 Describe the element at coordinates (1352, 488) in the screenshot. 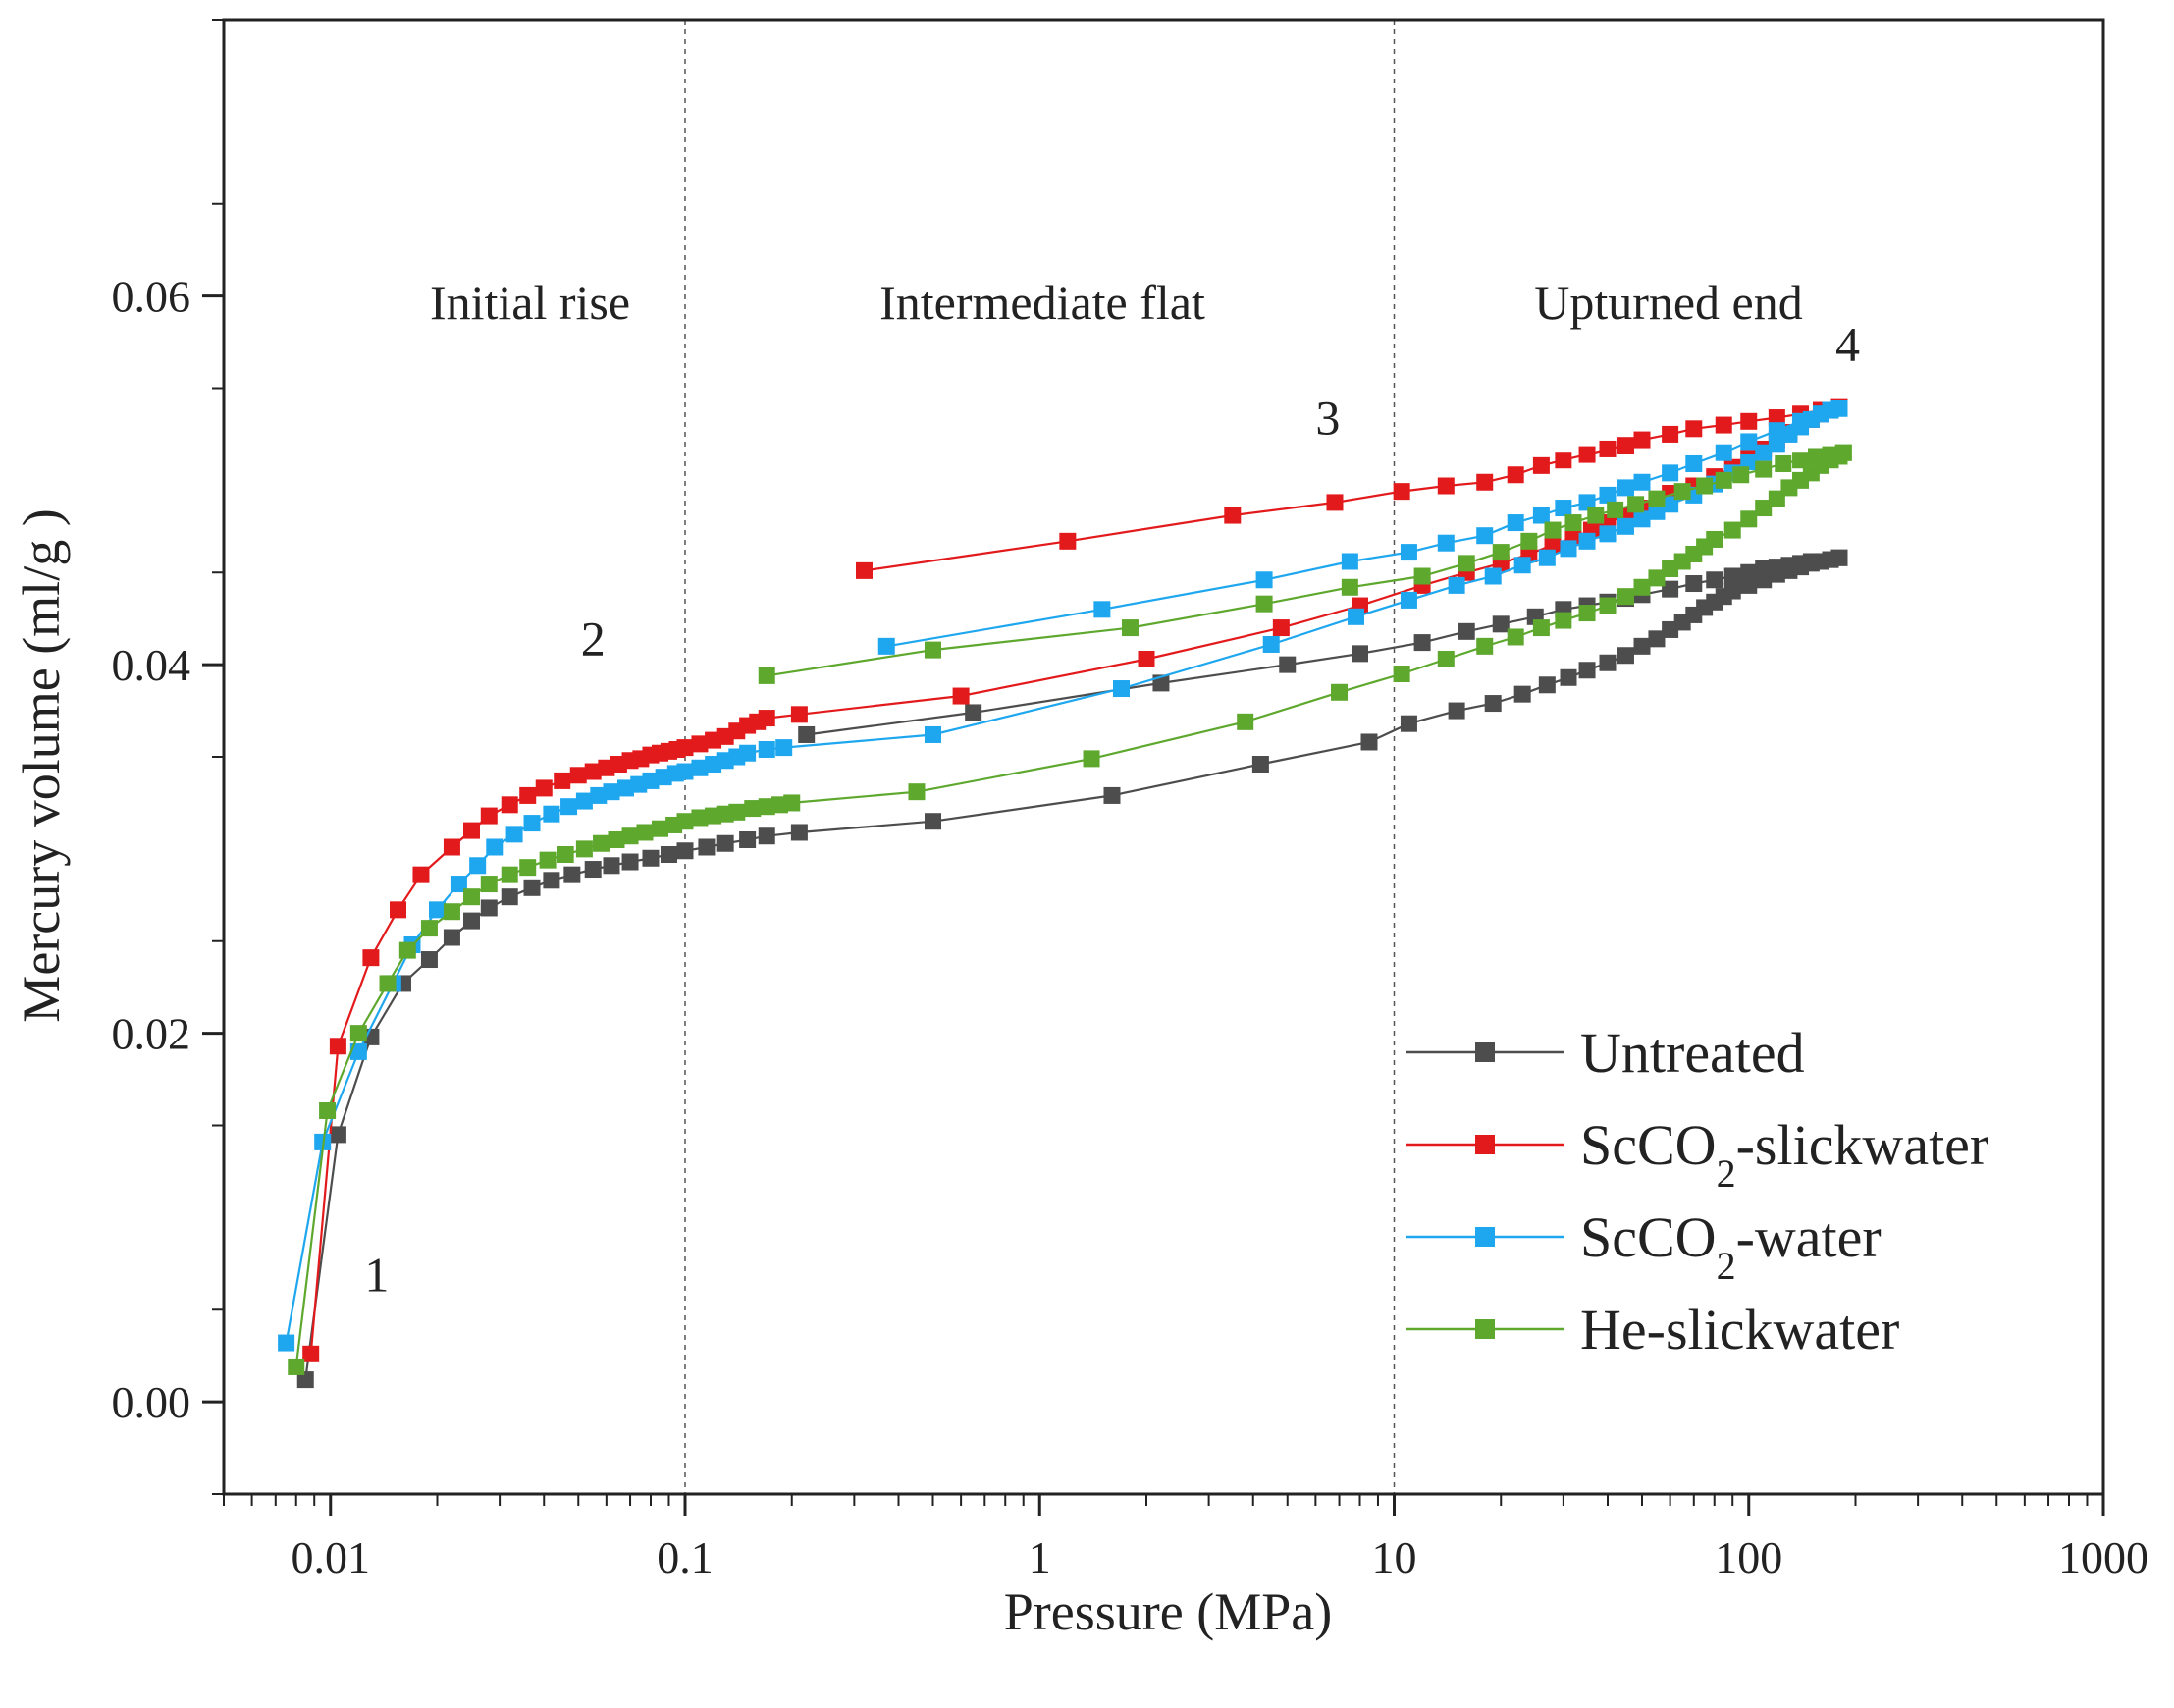

I see `series-line-1-extrusion` at that location.